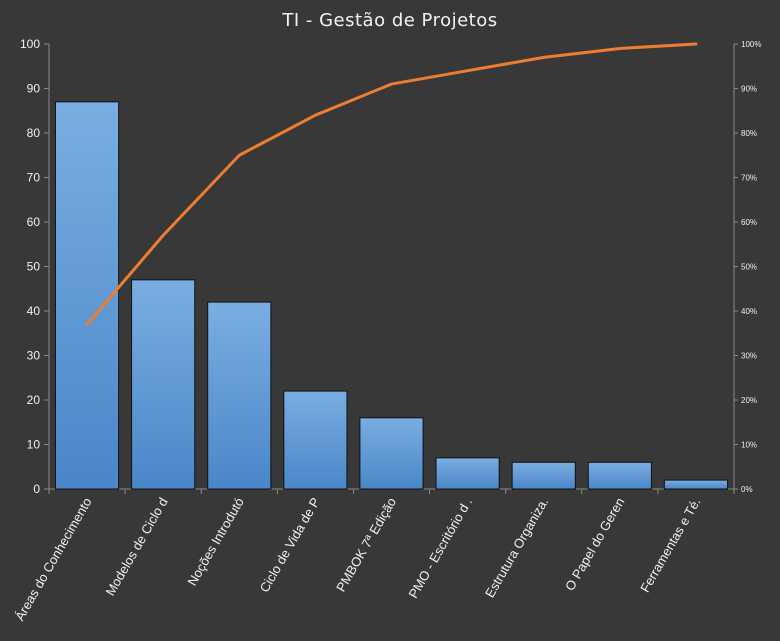 Image resolution: width=780 pixels, height=641 pixels. Describe the element at coordinates (747, 489) in the screenshot. I see `y2-tick-label: 0%` at that location.